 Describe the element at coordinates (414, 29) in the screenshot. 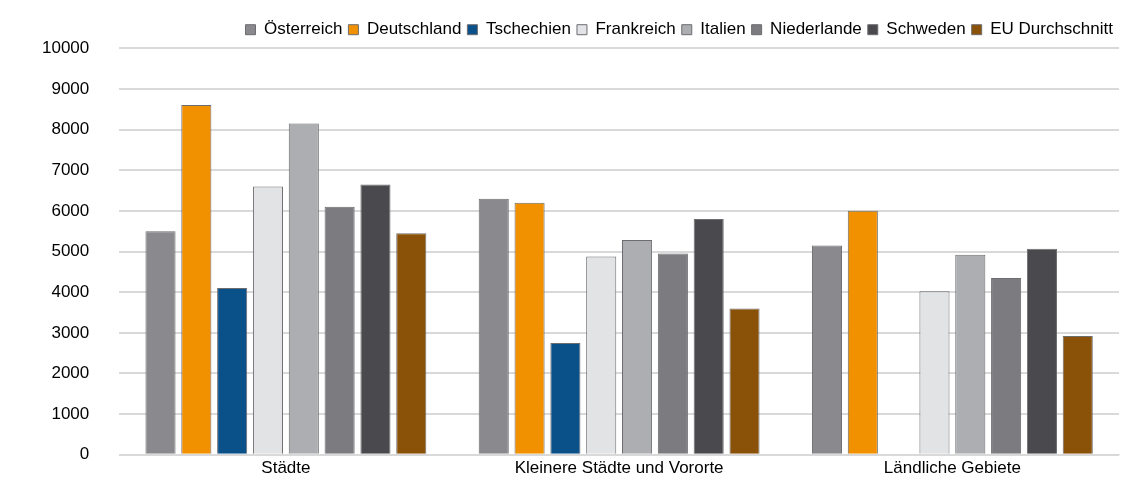

I see `legend-label: Deutschland` at that location.